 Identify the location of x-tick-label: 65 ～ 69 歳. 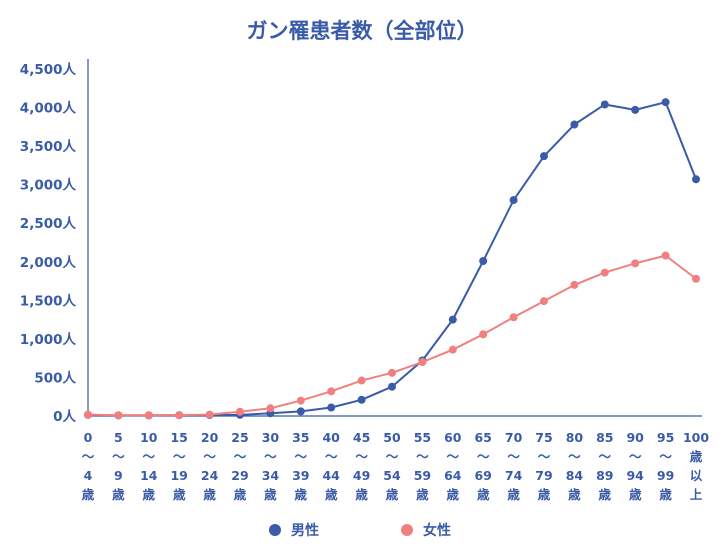
(482, 466).